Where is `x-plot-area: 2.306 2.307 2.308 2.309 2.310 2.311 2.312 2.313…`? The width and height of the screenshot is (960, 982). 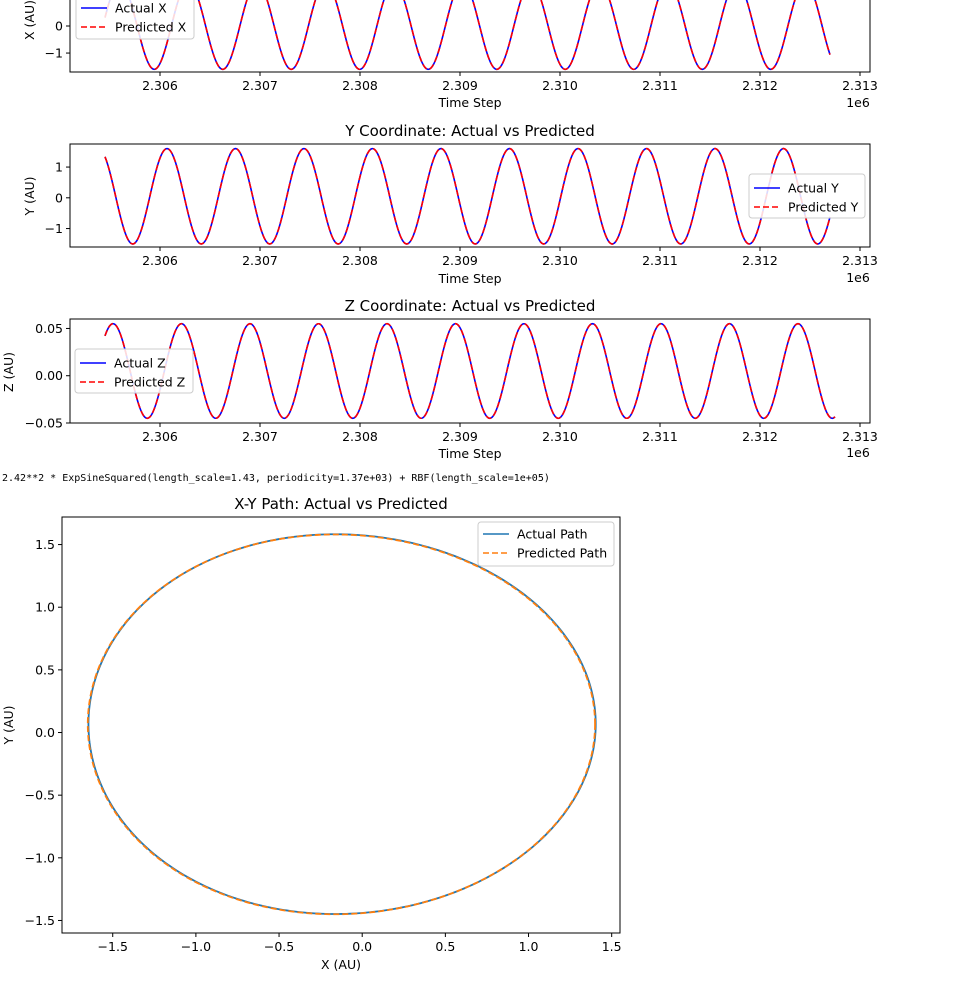
x-plot-area: 2.306 2.307 2.308 2.309 2.310 2.311 2.312 2.313… is located at coordinates (461, 46).